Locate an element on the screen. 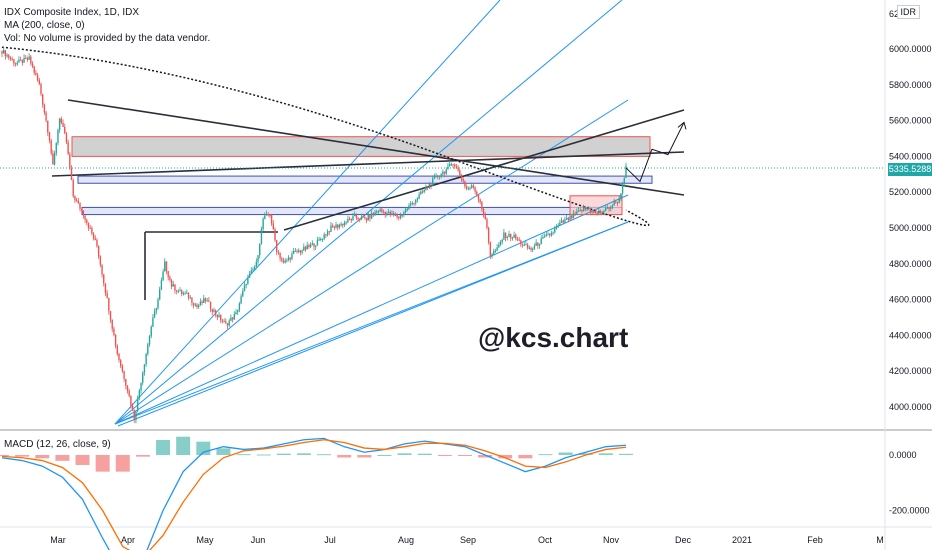  macd-histogram is located at coordinates (316, 454).